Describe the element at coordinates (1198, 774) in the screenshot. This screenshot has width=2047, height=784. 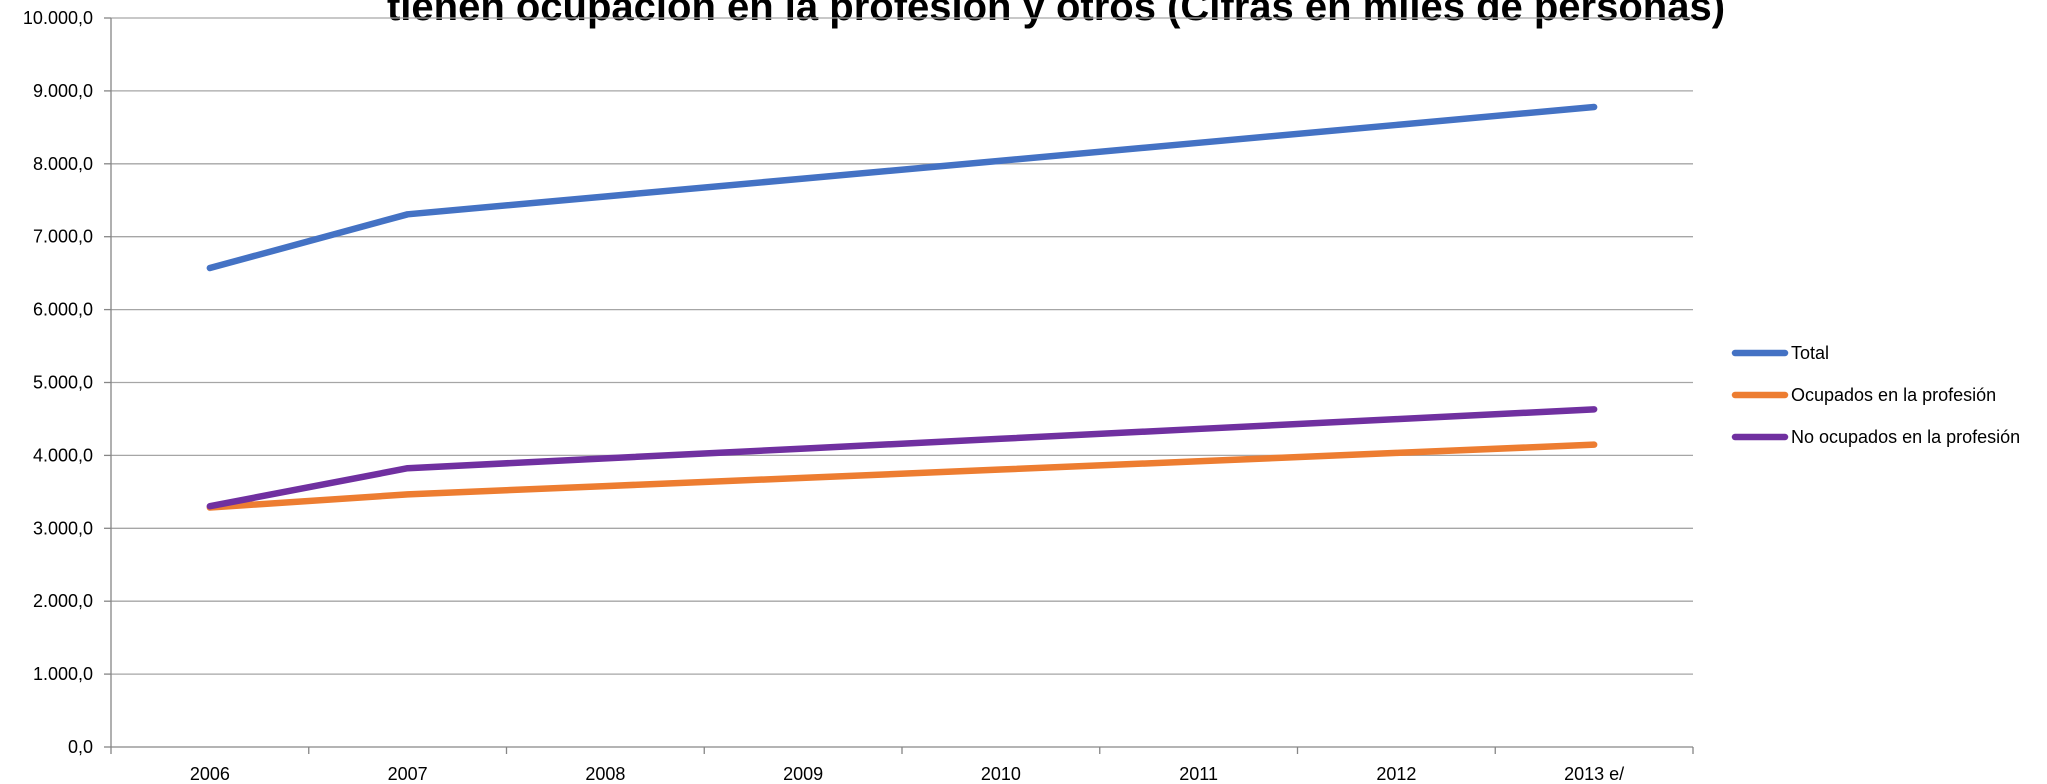
I see `x-tick-label: 2011` at that location.